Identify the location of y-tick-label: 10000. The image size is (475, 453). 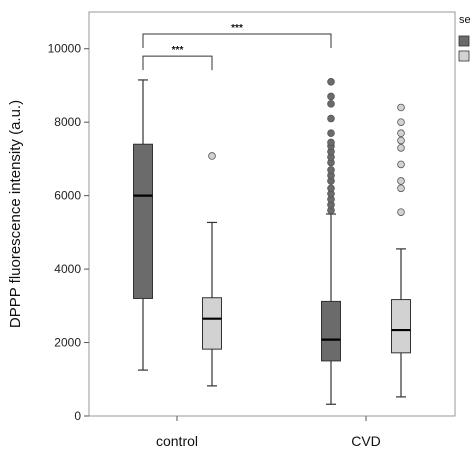
(65, 49).